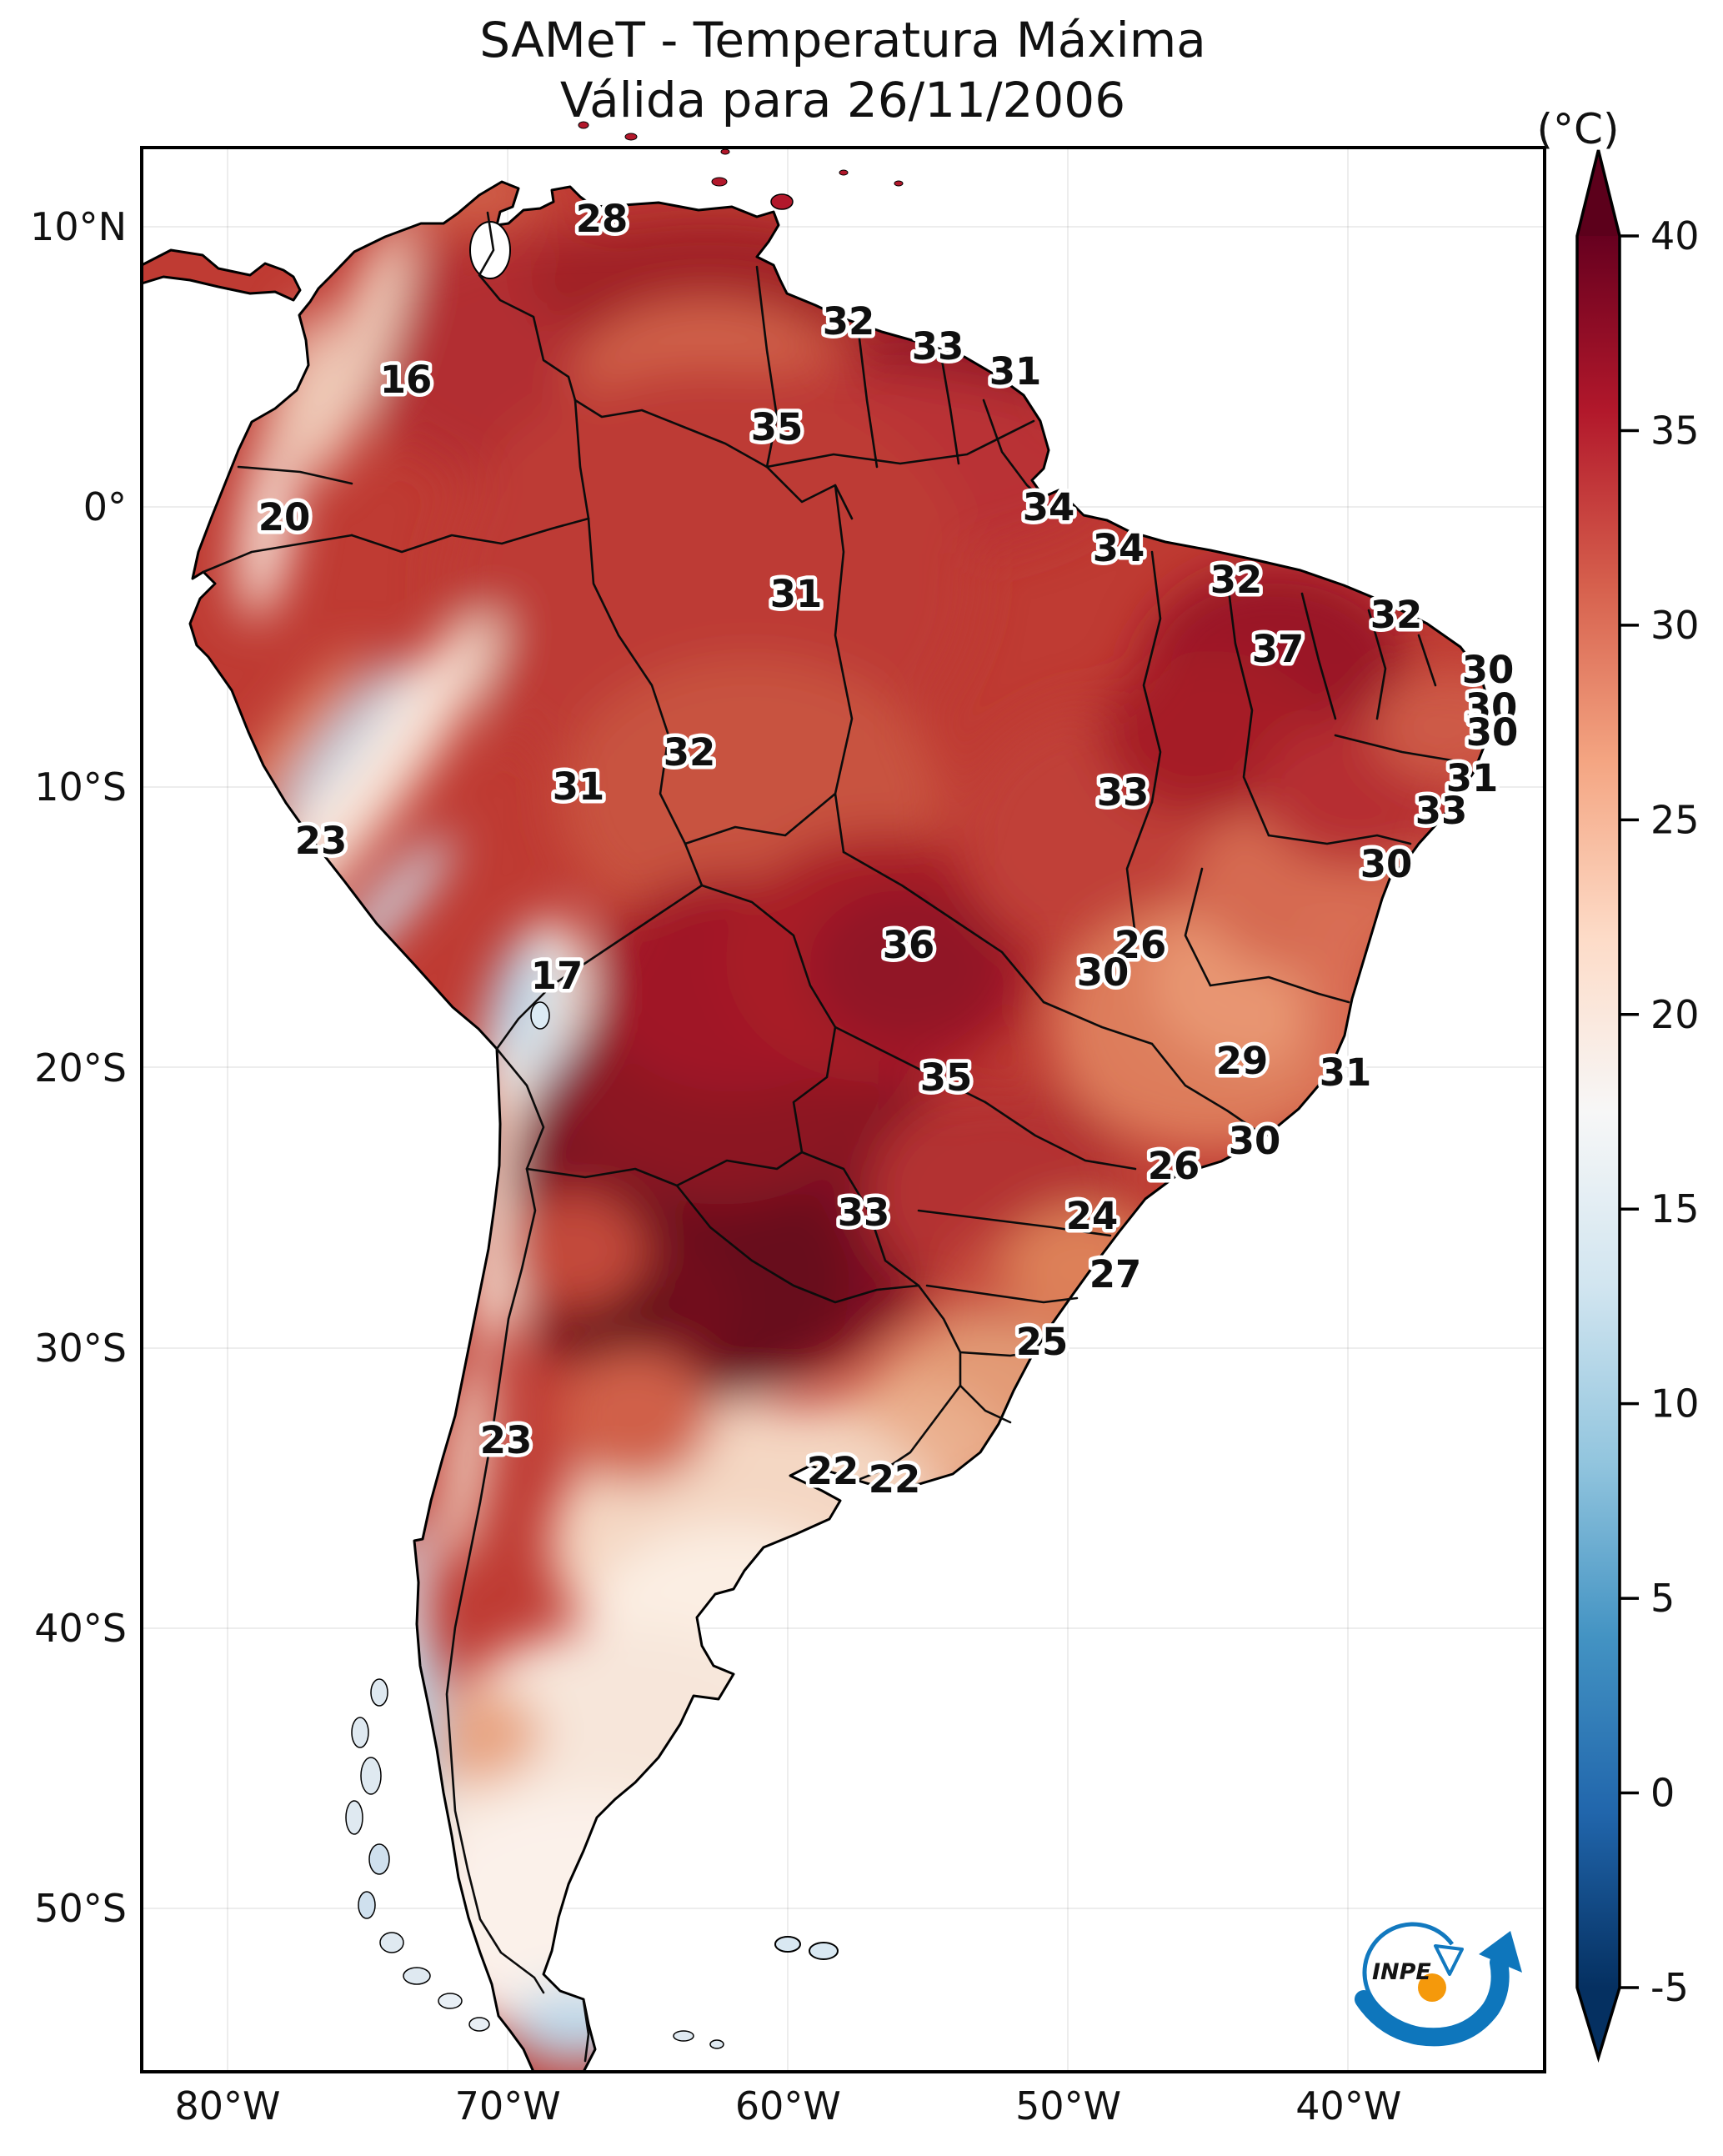 The image size is (1723, 2156). I want to click on inpe-swoosh-arrow-icon, so click(1432, 2000).